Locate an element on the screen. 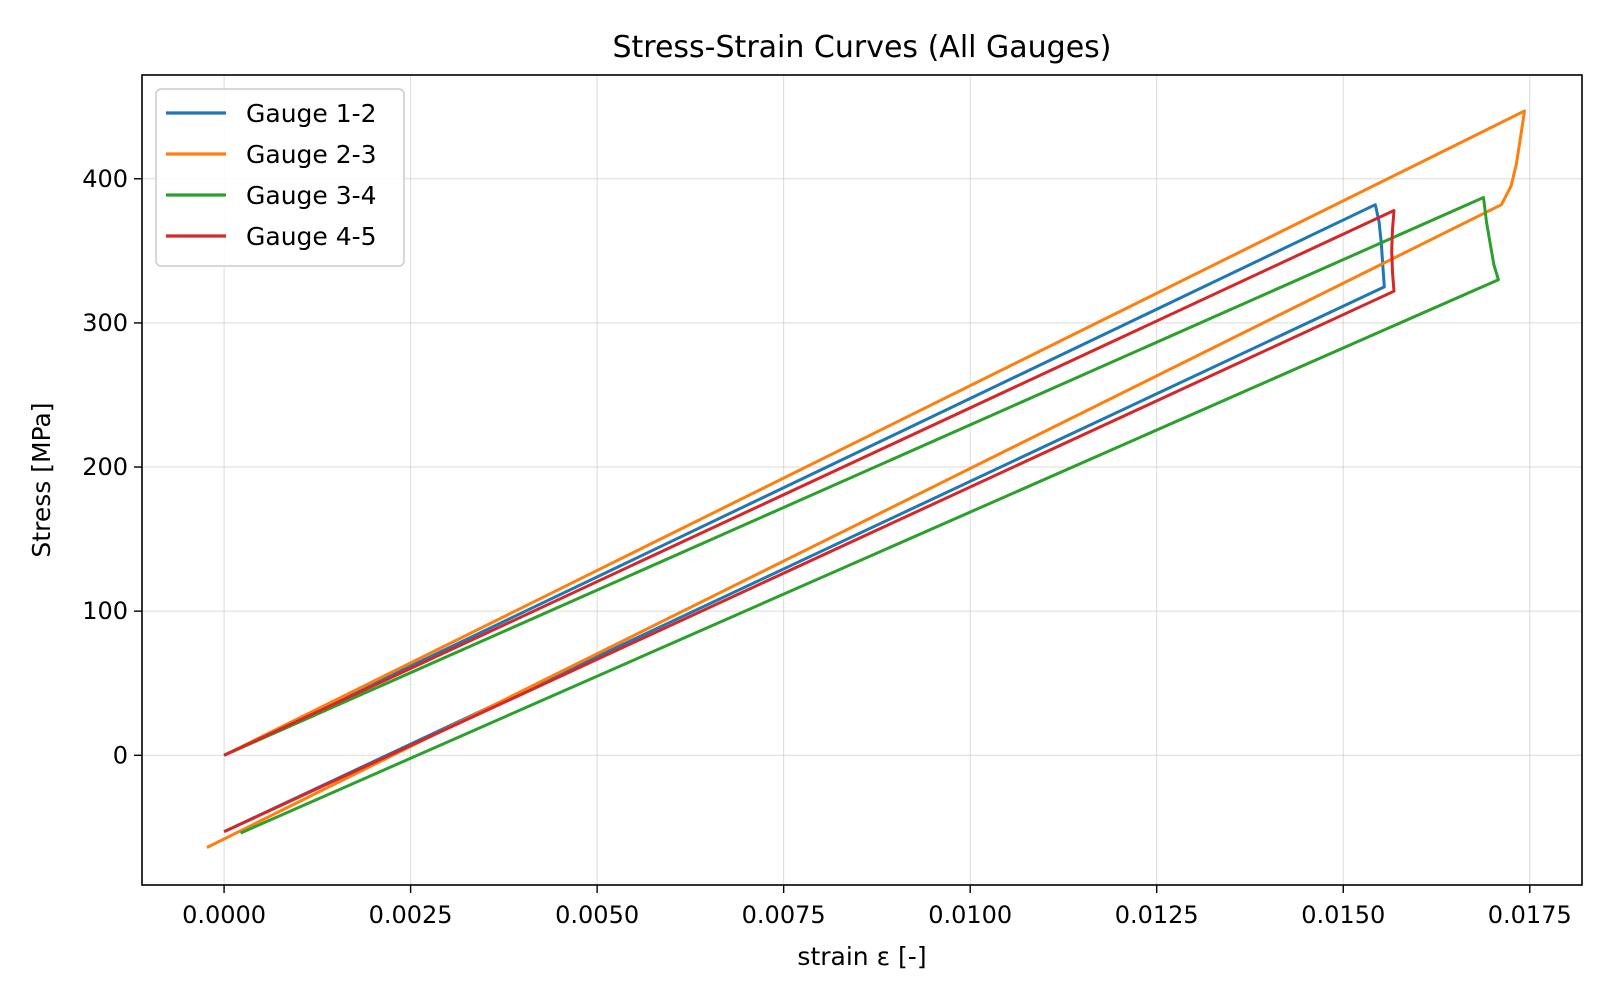 The height and width of the screenshot is (1000, 1600). legend-label-gauge-2-3: Gauge 2-3 is located at coordinates (311, 154).